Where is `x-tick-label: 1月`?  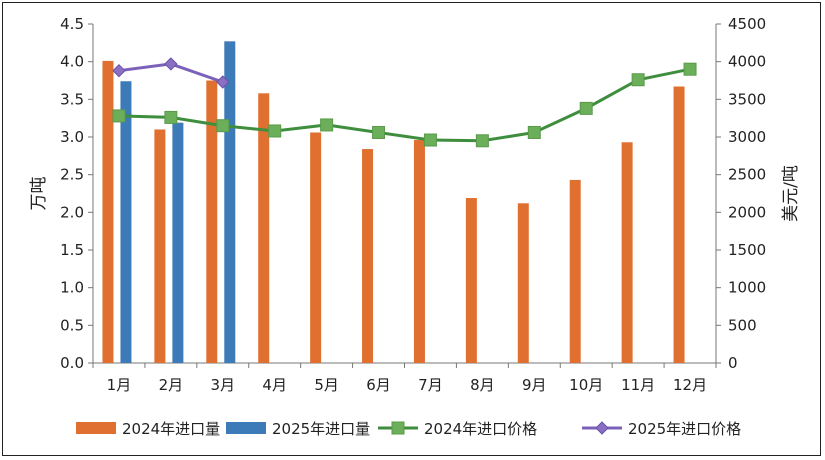 x-tick-label: 1月 is located at coordinates (119, 385).